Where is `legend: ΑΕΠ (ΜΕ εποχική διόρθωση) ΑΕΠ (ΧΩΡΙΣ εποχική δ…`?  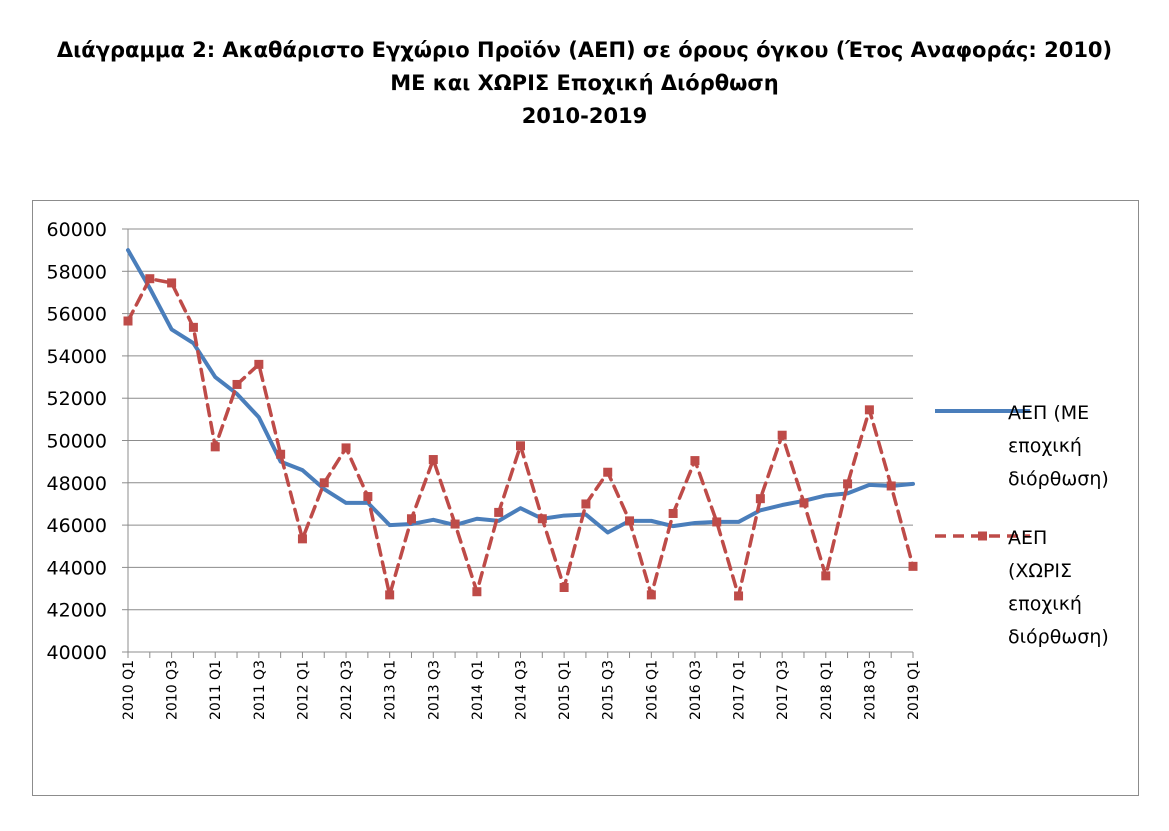 legend: ΑΕΠ (ΜΕ εποχική διόρθωση) ΑΕΠ (ΧΩΡΙΣ εποχική δ… is located at coordinates (1022, 525).